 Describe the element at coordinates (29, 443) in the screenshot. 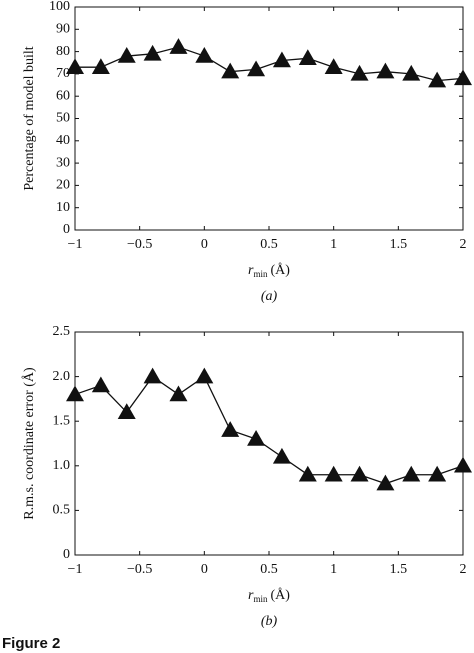

I see `y-axis-label: R.m.s. coordinate error (Å)` at that location.